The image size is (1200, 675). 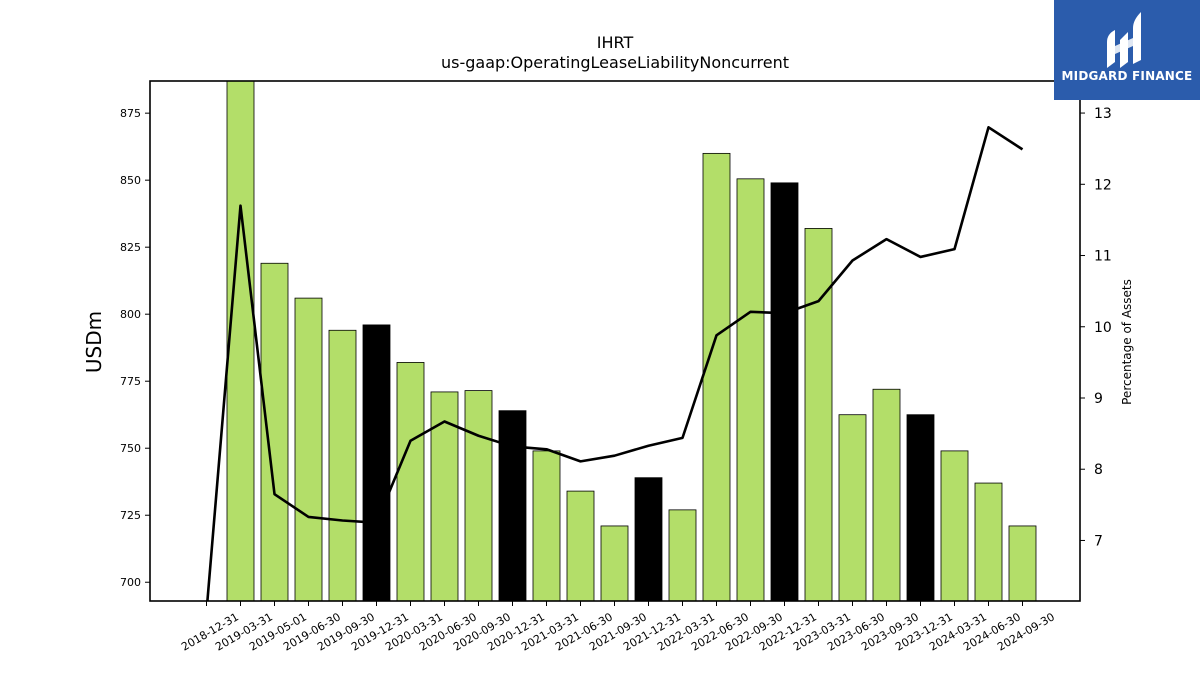 I want to click on y2-tick-label-12: 12, so click(x=1103, y=185).